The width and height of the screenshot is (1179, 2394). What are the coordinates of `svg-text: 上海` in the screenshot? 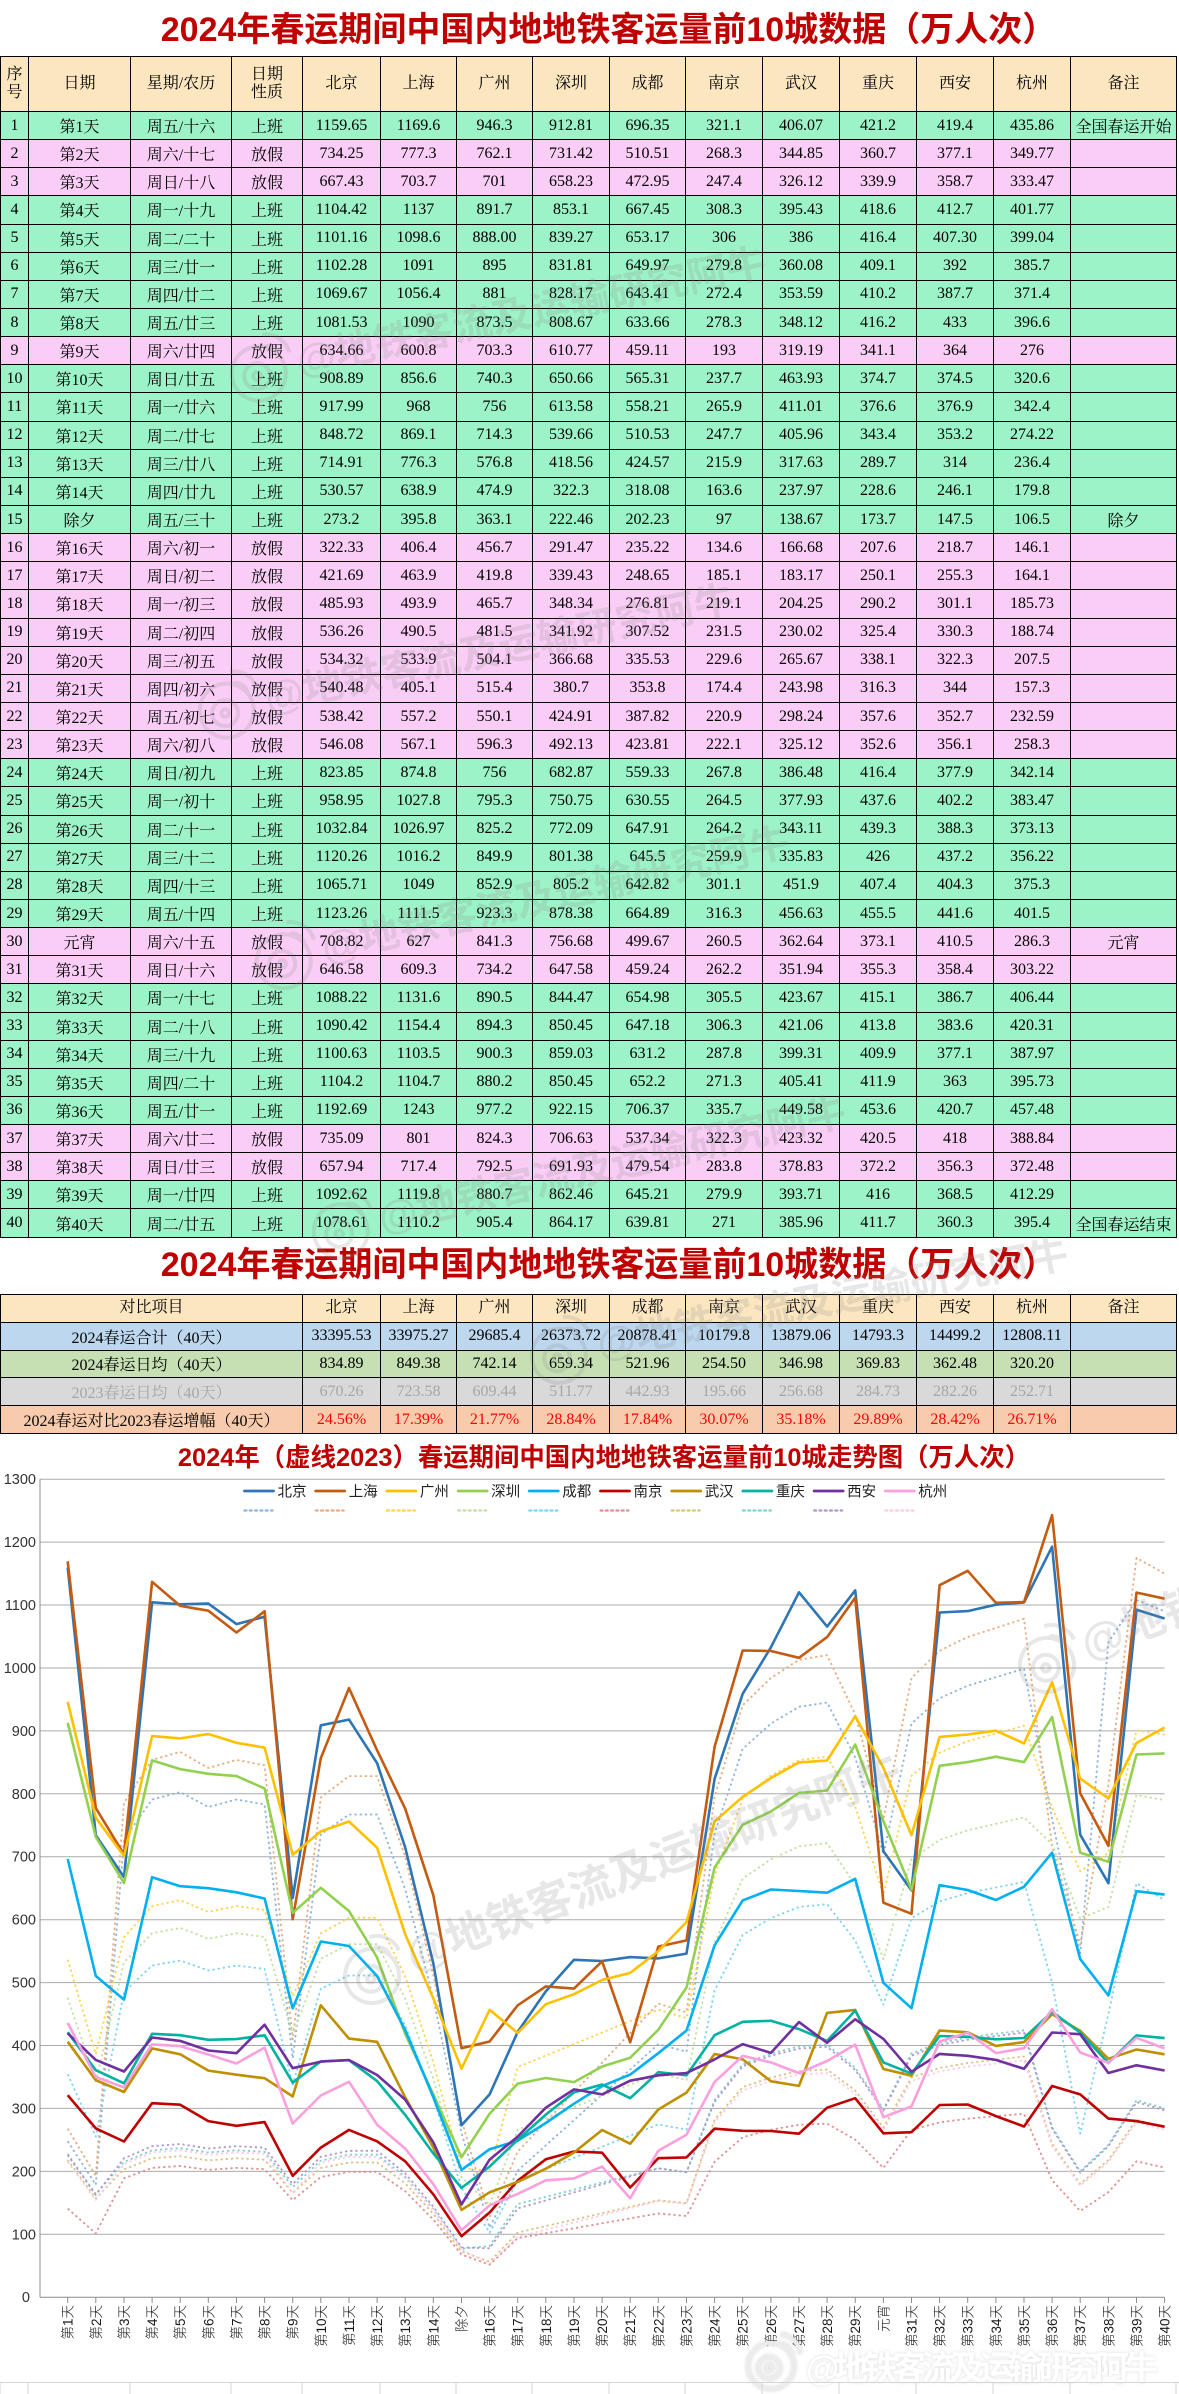 It's located at (363, 1492).